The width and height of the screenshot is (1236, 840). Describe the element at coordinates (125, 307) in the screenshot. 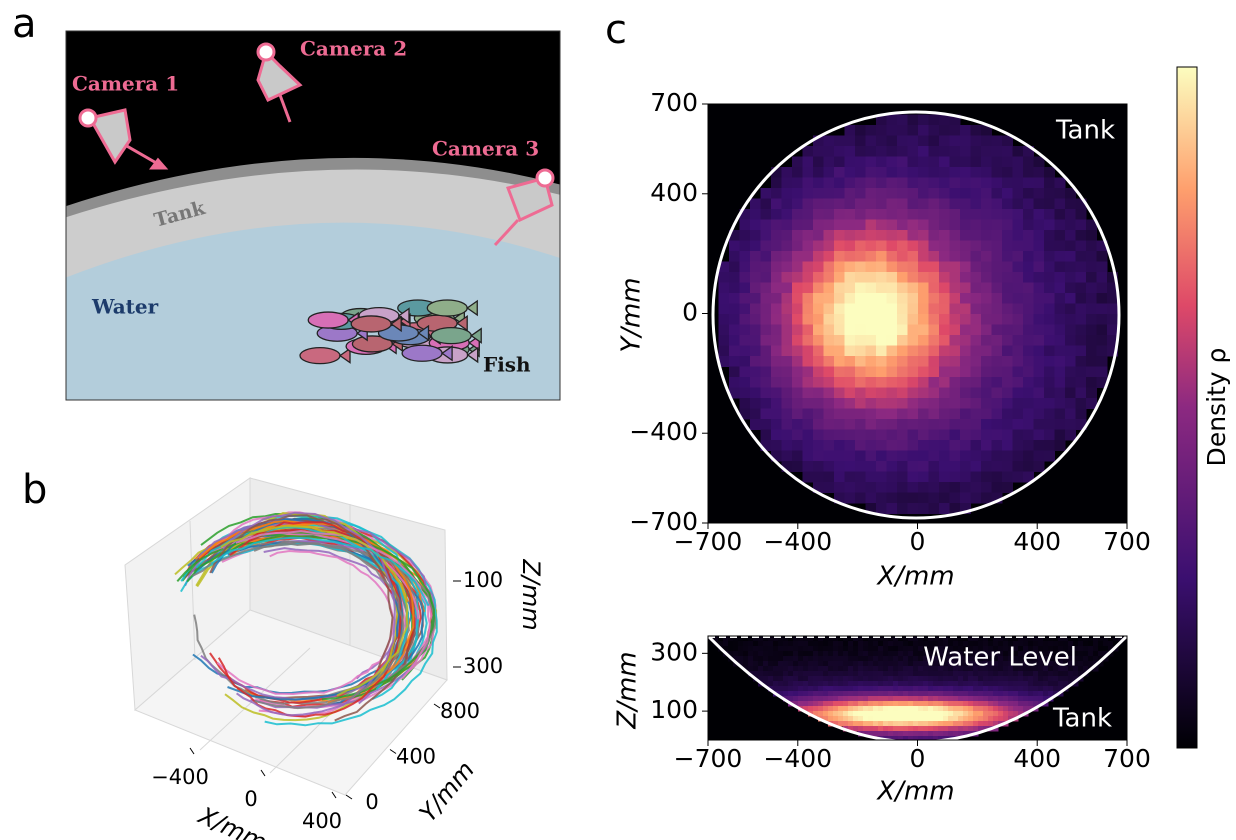

I see `water-label: Water` at that location.